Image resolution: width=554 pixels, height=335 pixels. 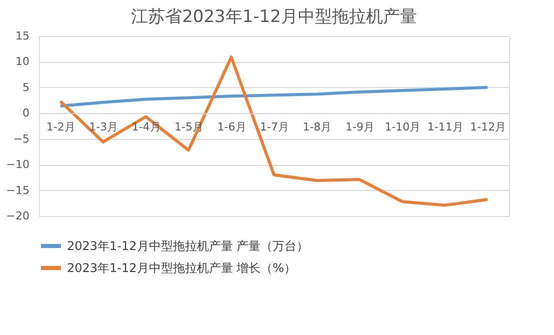 I want to click on line-series, so click(x=274, y=97).